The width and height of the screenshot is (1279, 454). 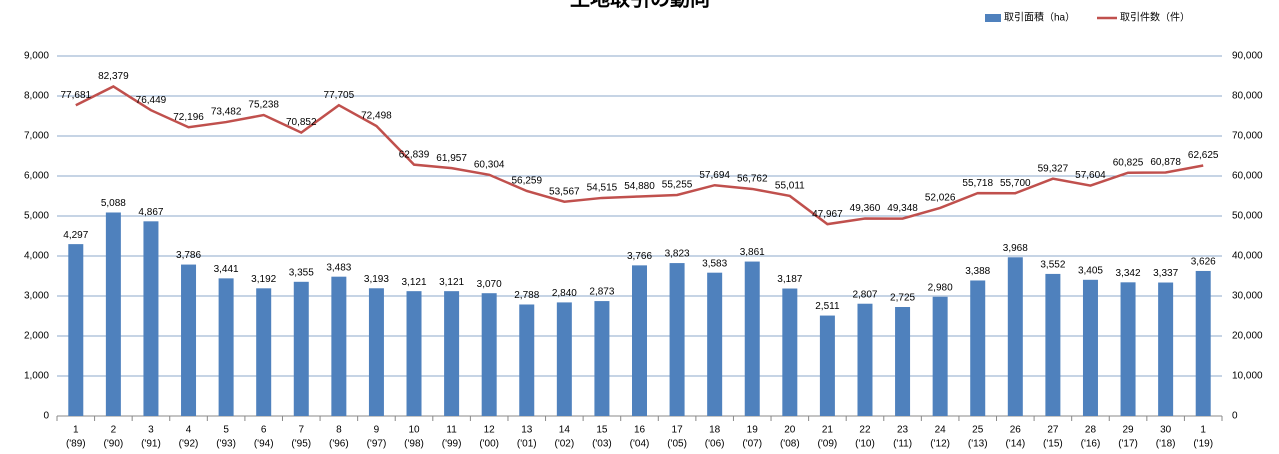 I want to click on x-tick-label: ('90), so click(x=114, y=444).